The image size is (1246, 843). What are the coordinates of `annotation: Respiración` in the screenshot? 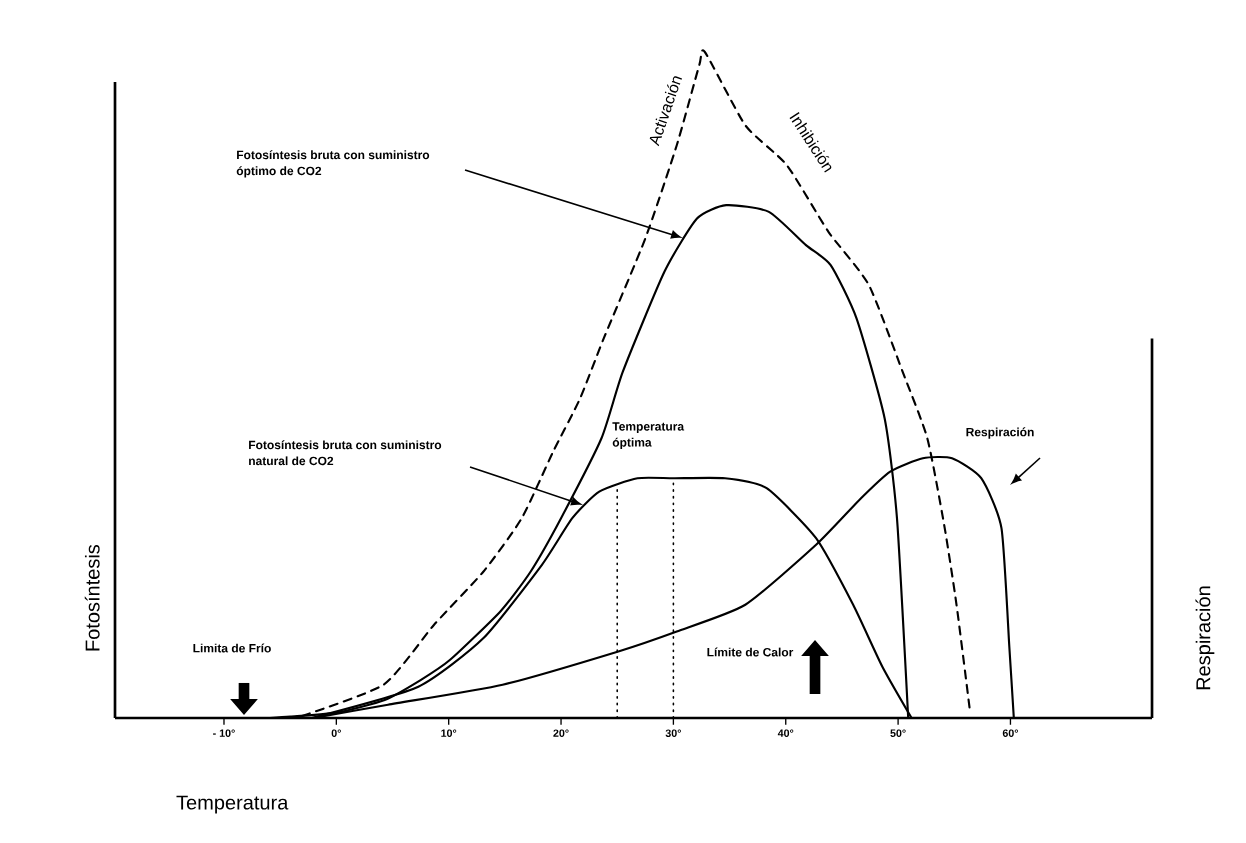 It's located at (1000, 433).